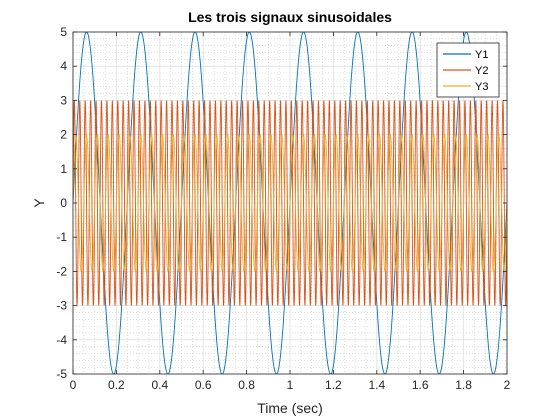  What do you see at coordinates (290, 17) in the screenshot?
I see `chart-title: Les trois signaux sinusoidales` at bounding box center [290, 17].